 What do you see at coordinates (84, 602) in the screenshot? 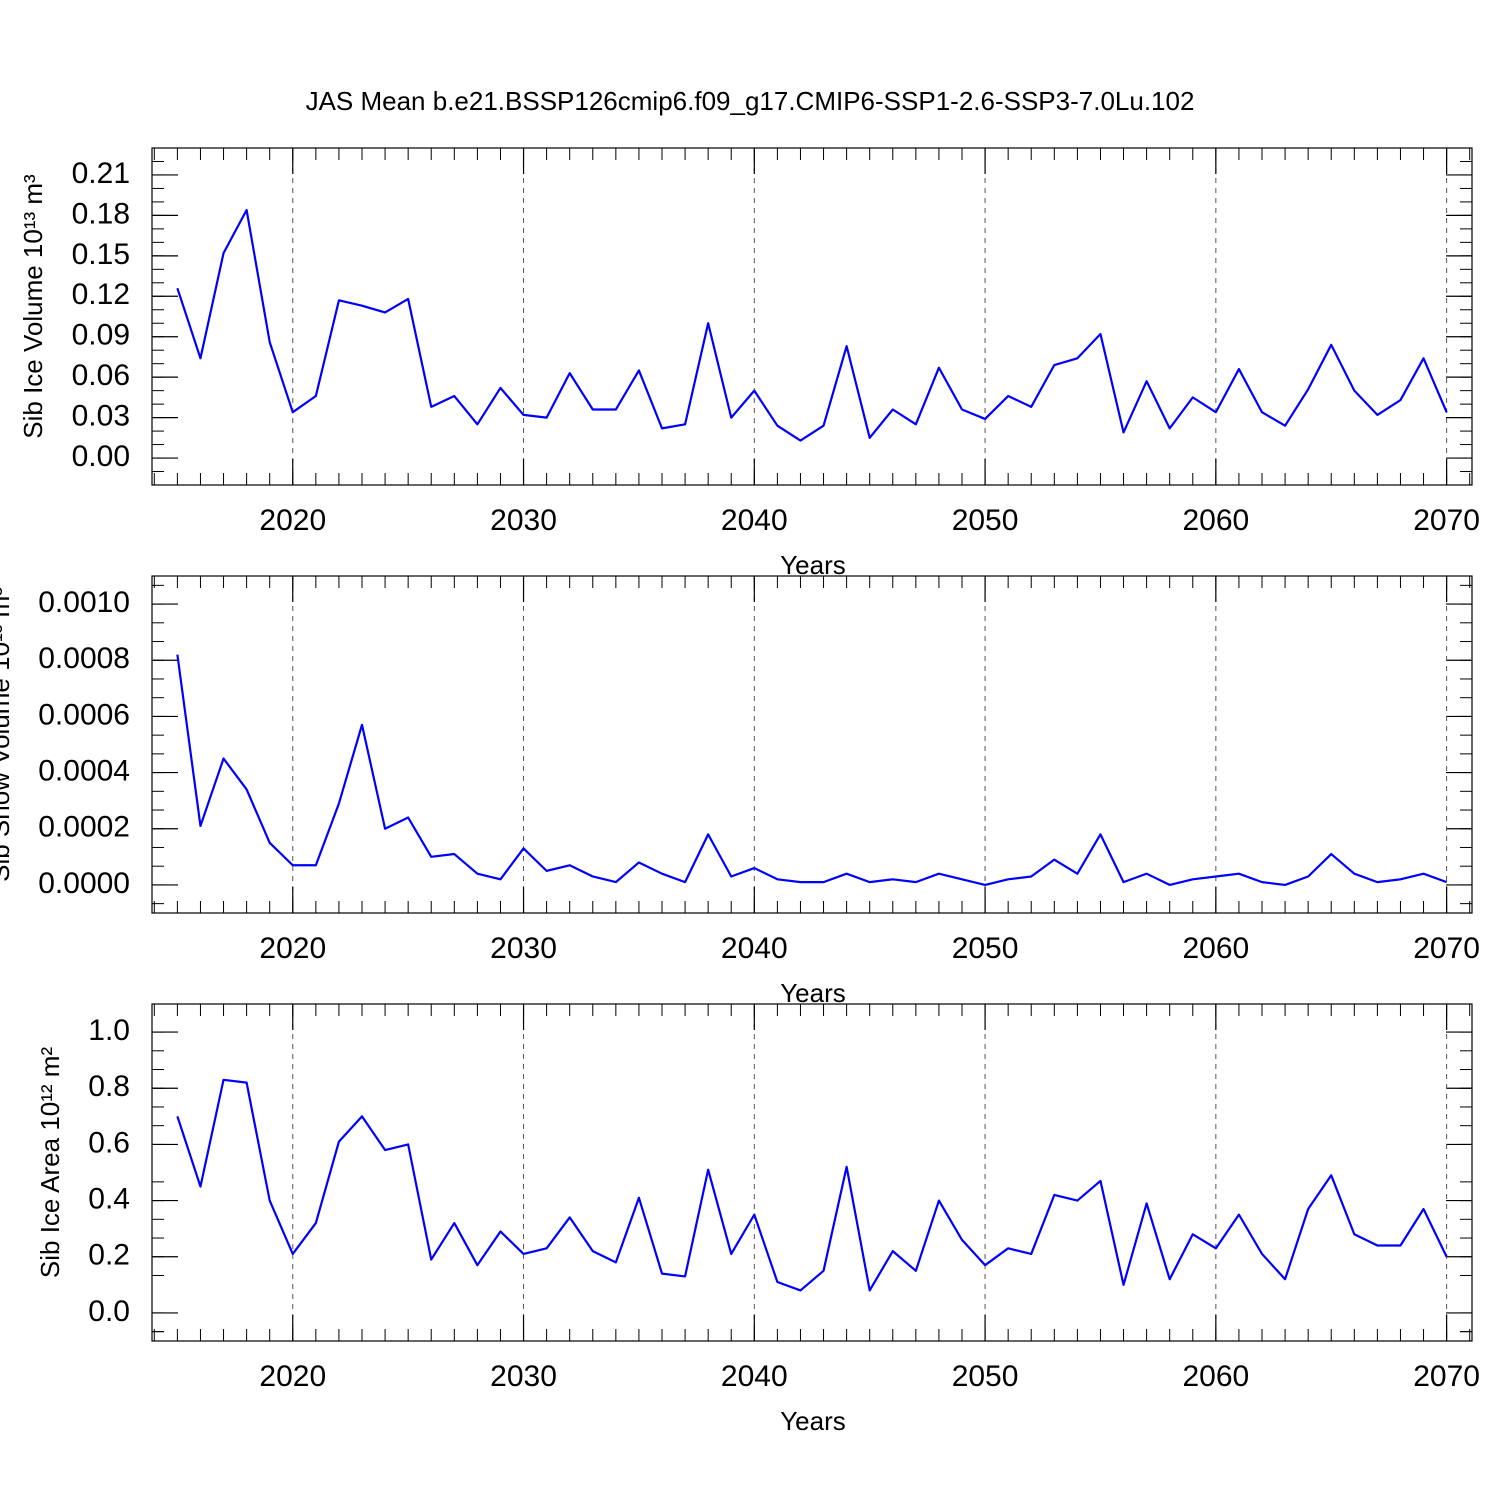
I see `y-tick-label: 0.0010` at bounding box center [84, 602].